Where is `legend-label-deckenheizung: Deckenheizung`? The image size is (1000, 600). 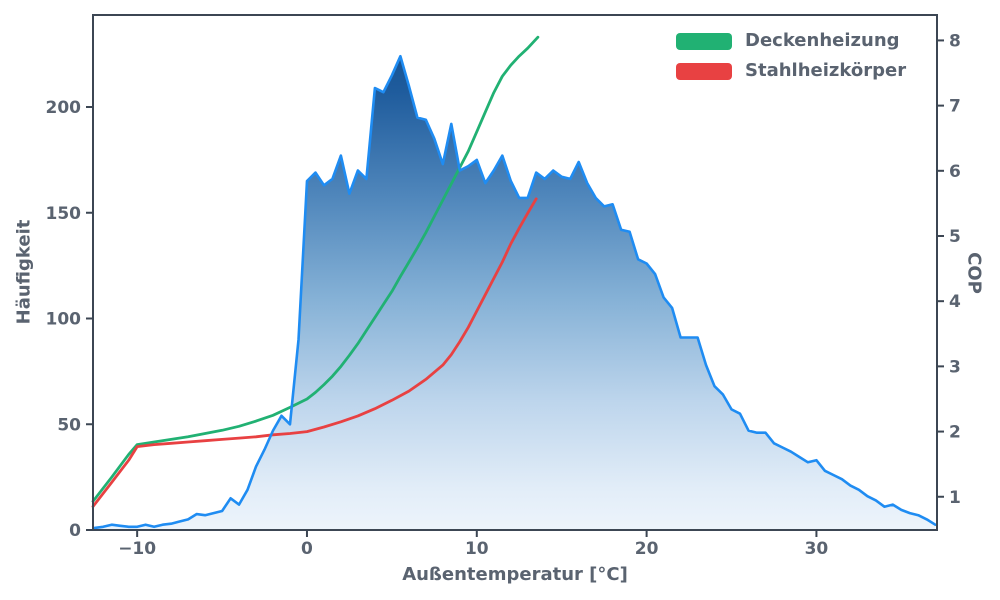
legend-label-deckenheizung: Deckenheizung is located at coordinates (822, 40).